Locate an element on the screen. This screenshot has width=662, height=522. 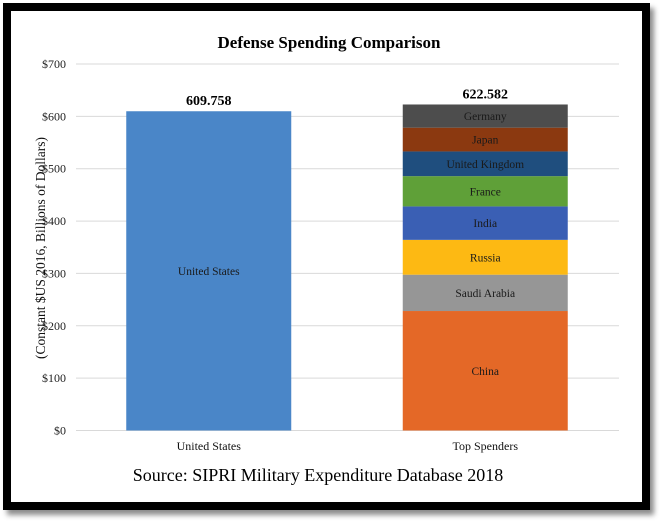
bar-segment-china is located at coordinates (485, 371).